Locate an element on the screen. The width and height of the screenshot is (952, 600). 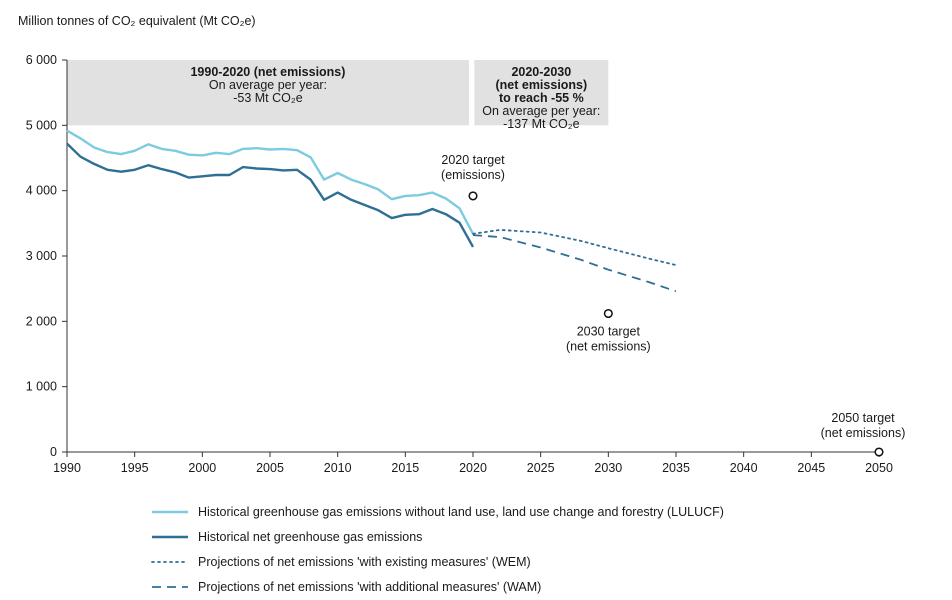
y-tick-label: 0 is located at coordinates (53, 452).